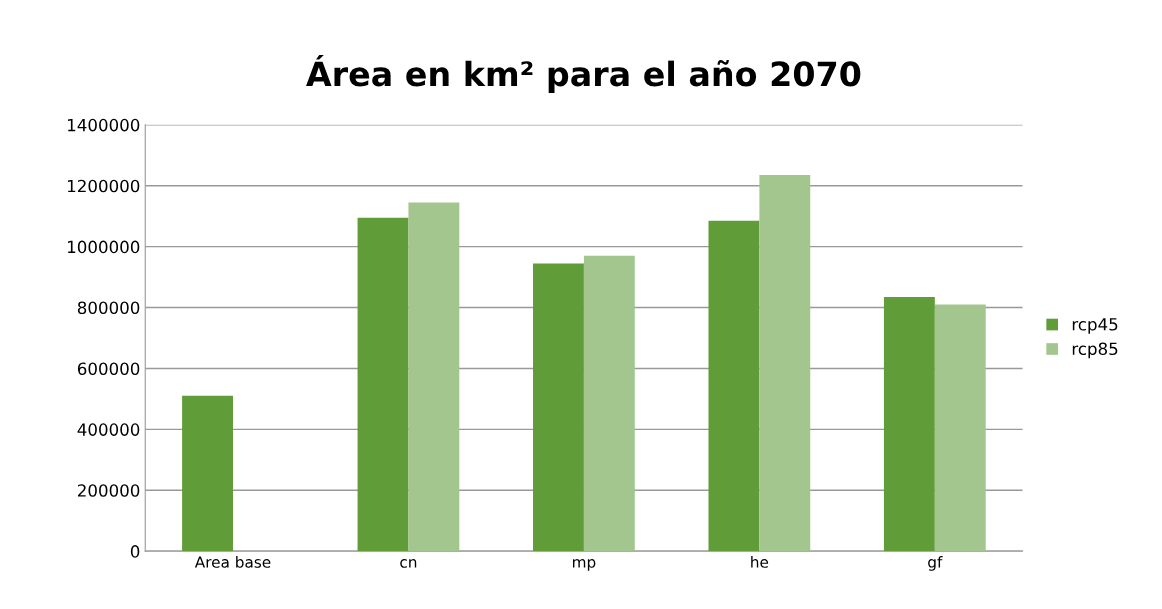 The width and height of the screenshot is (1162, 609). What do you see at coordinates (108, 369) in the screenshot?
I see `y-tick-label: 600000` at bounding box center [108, 369].